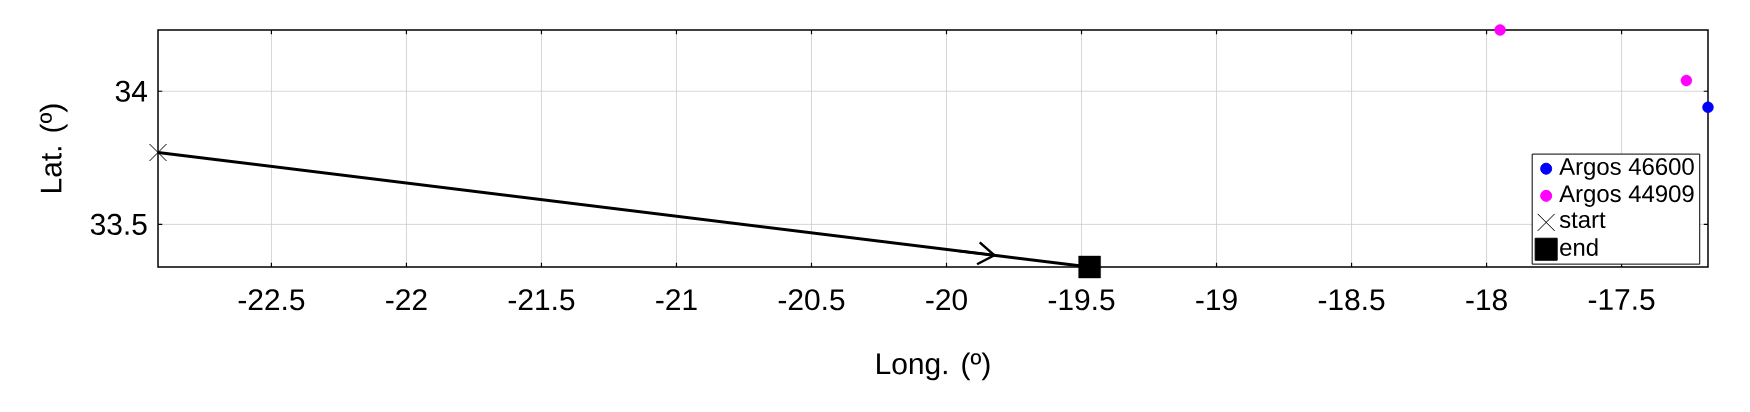  I want to click on x-tick-label: -19, so click(1216, 300).